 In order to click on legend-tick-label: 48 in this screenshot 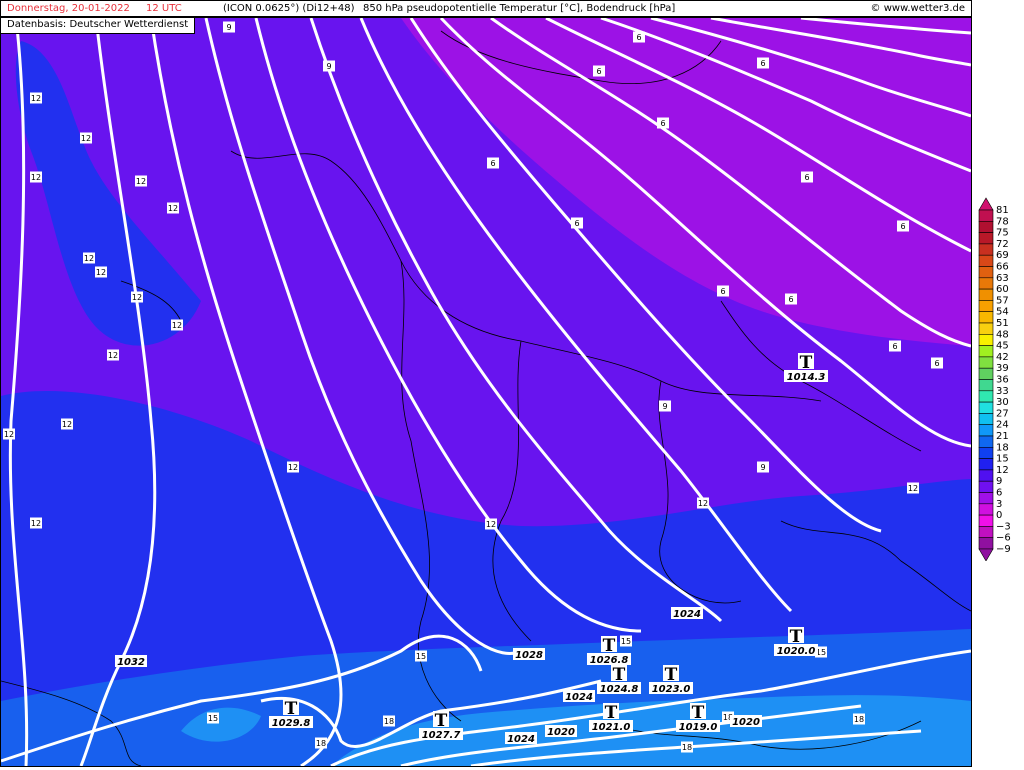, I will do `click(1002, 334)`.